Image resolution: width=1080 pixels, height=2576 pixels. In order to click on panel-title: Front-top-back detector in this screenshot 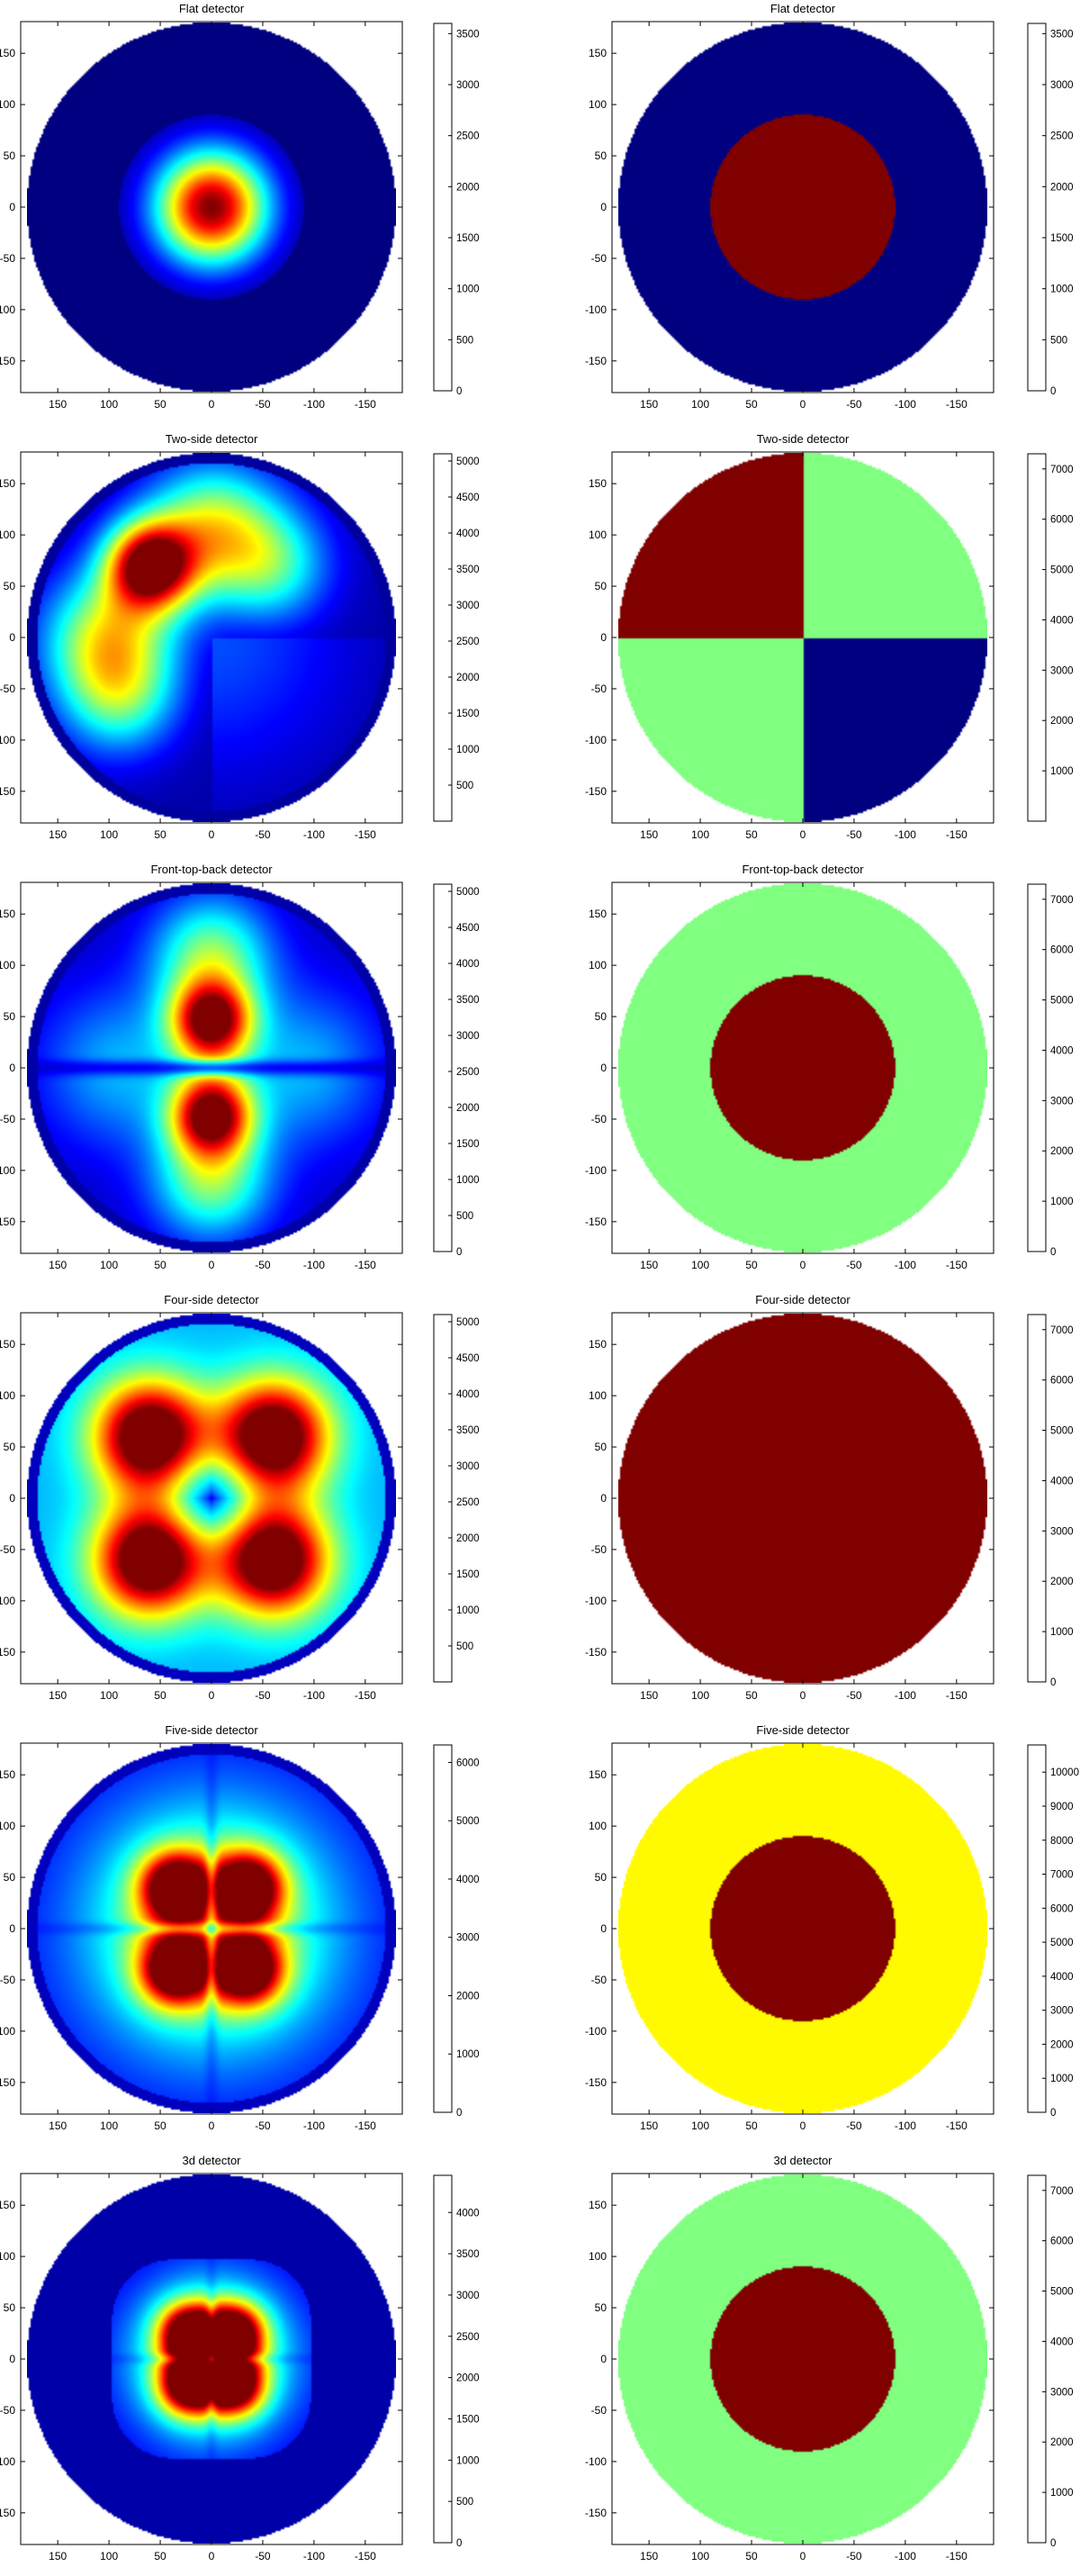, I will do `click(211, 869)`.